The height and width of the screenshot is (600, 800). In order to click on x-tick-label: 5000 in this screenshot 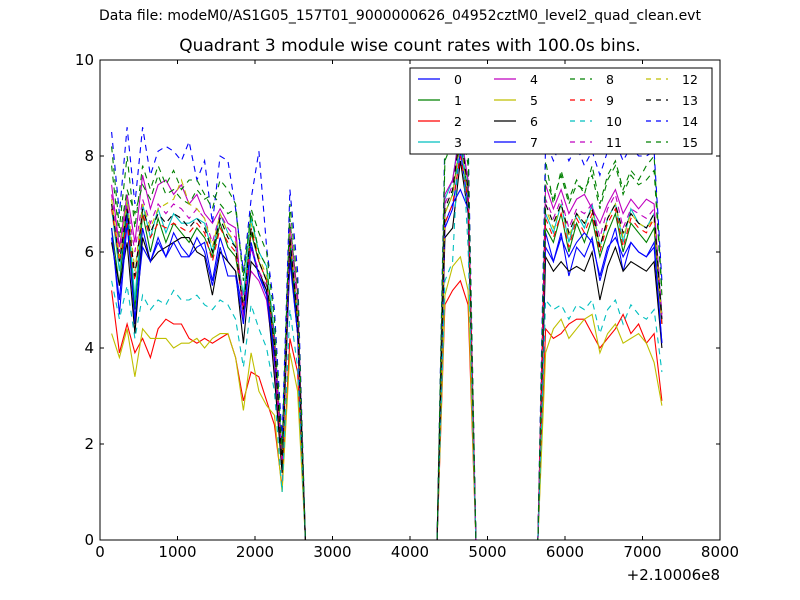, I will do `click(487, 552)`.